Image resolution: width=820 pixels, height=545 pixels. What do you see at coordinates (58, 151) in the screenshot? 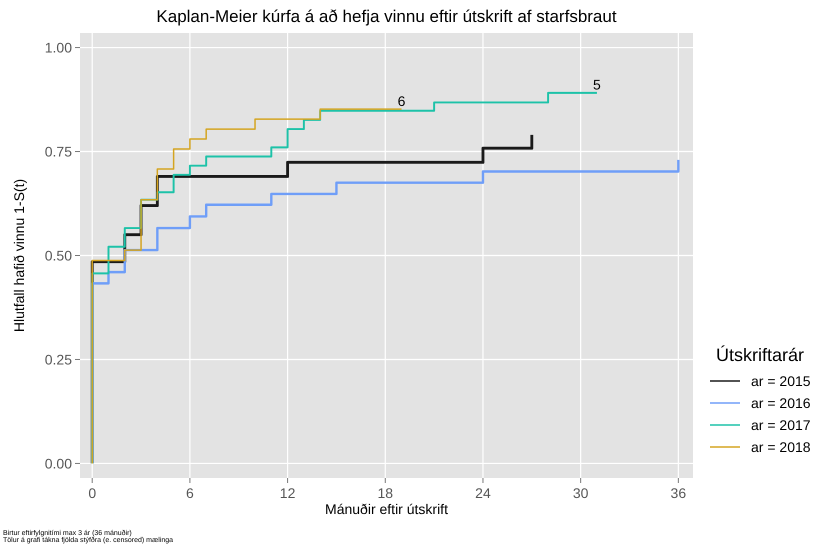
I see `y-tick-label: 0.75` at bounding box center [58, 151].